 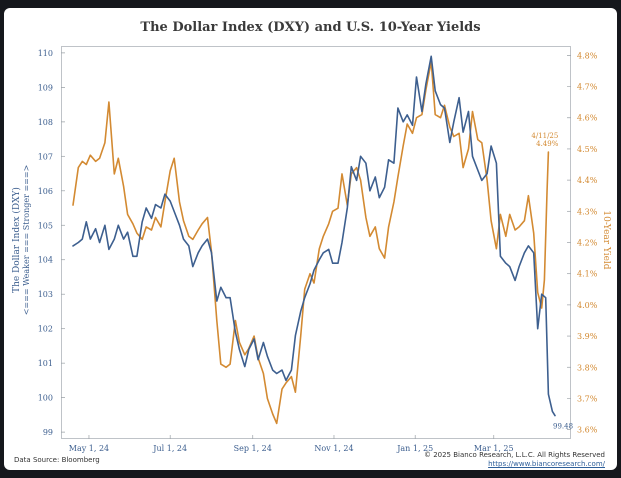 I want to click on y-left-tick-label: 100, so click(x=45, y=398).